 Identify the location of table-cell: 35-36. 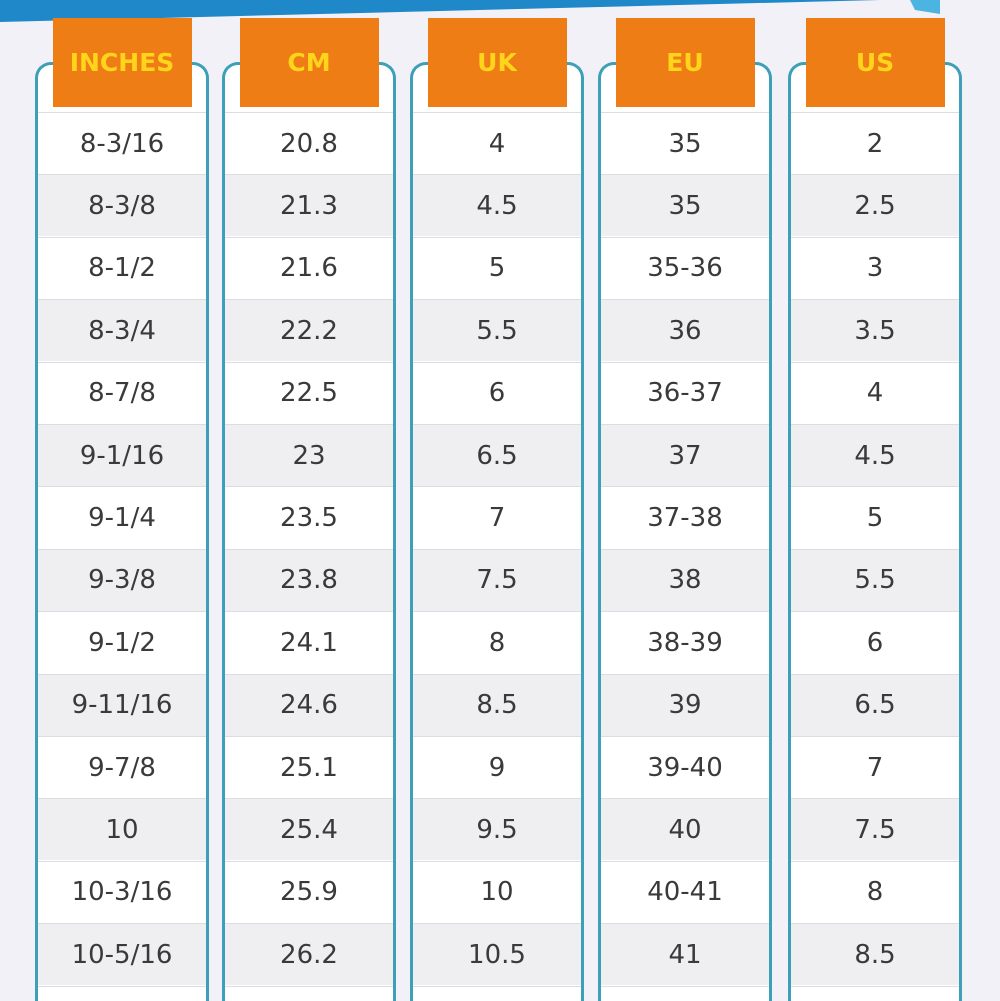
(685, 267).